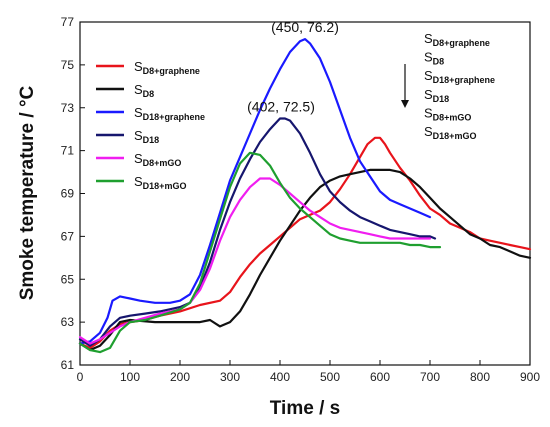 The image size is (550, 427). I want to click on legend-label: SD8+graphene, so click(167, 67).